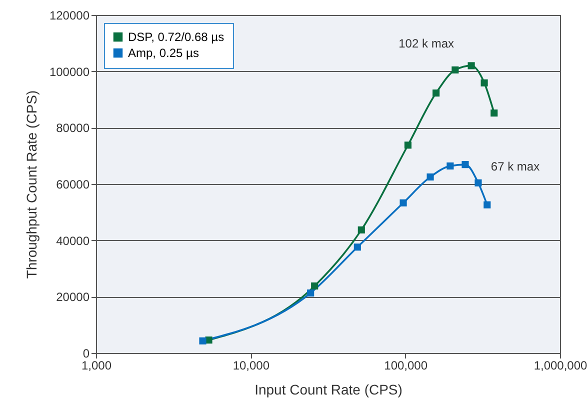 The image size is (587, 407). Describe the element at coordinates (176, 37) in the screenshot. I see `legend-label: DSP, 0.72/0.68 µs` at that location.